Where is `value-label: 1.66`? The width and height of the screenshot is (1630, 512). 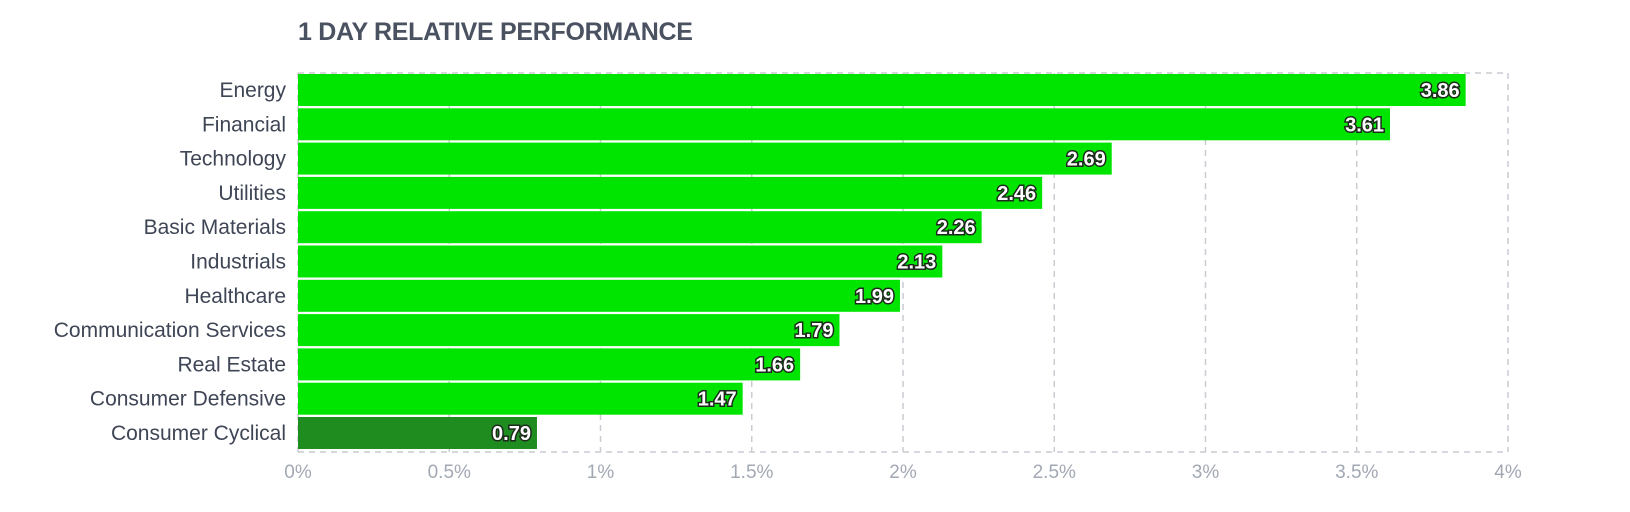 value-label: 1.66 is located at coordinates (774, 365).